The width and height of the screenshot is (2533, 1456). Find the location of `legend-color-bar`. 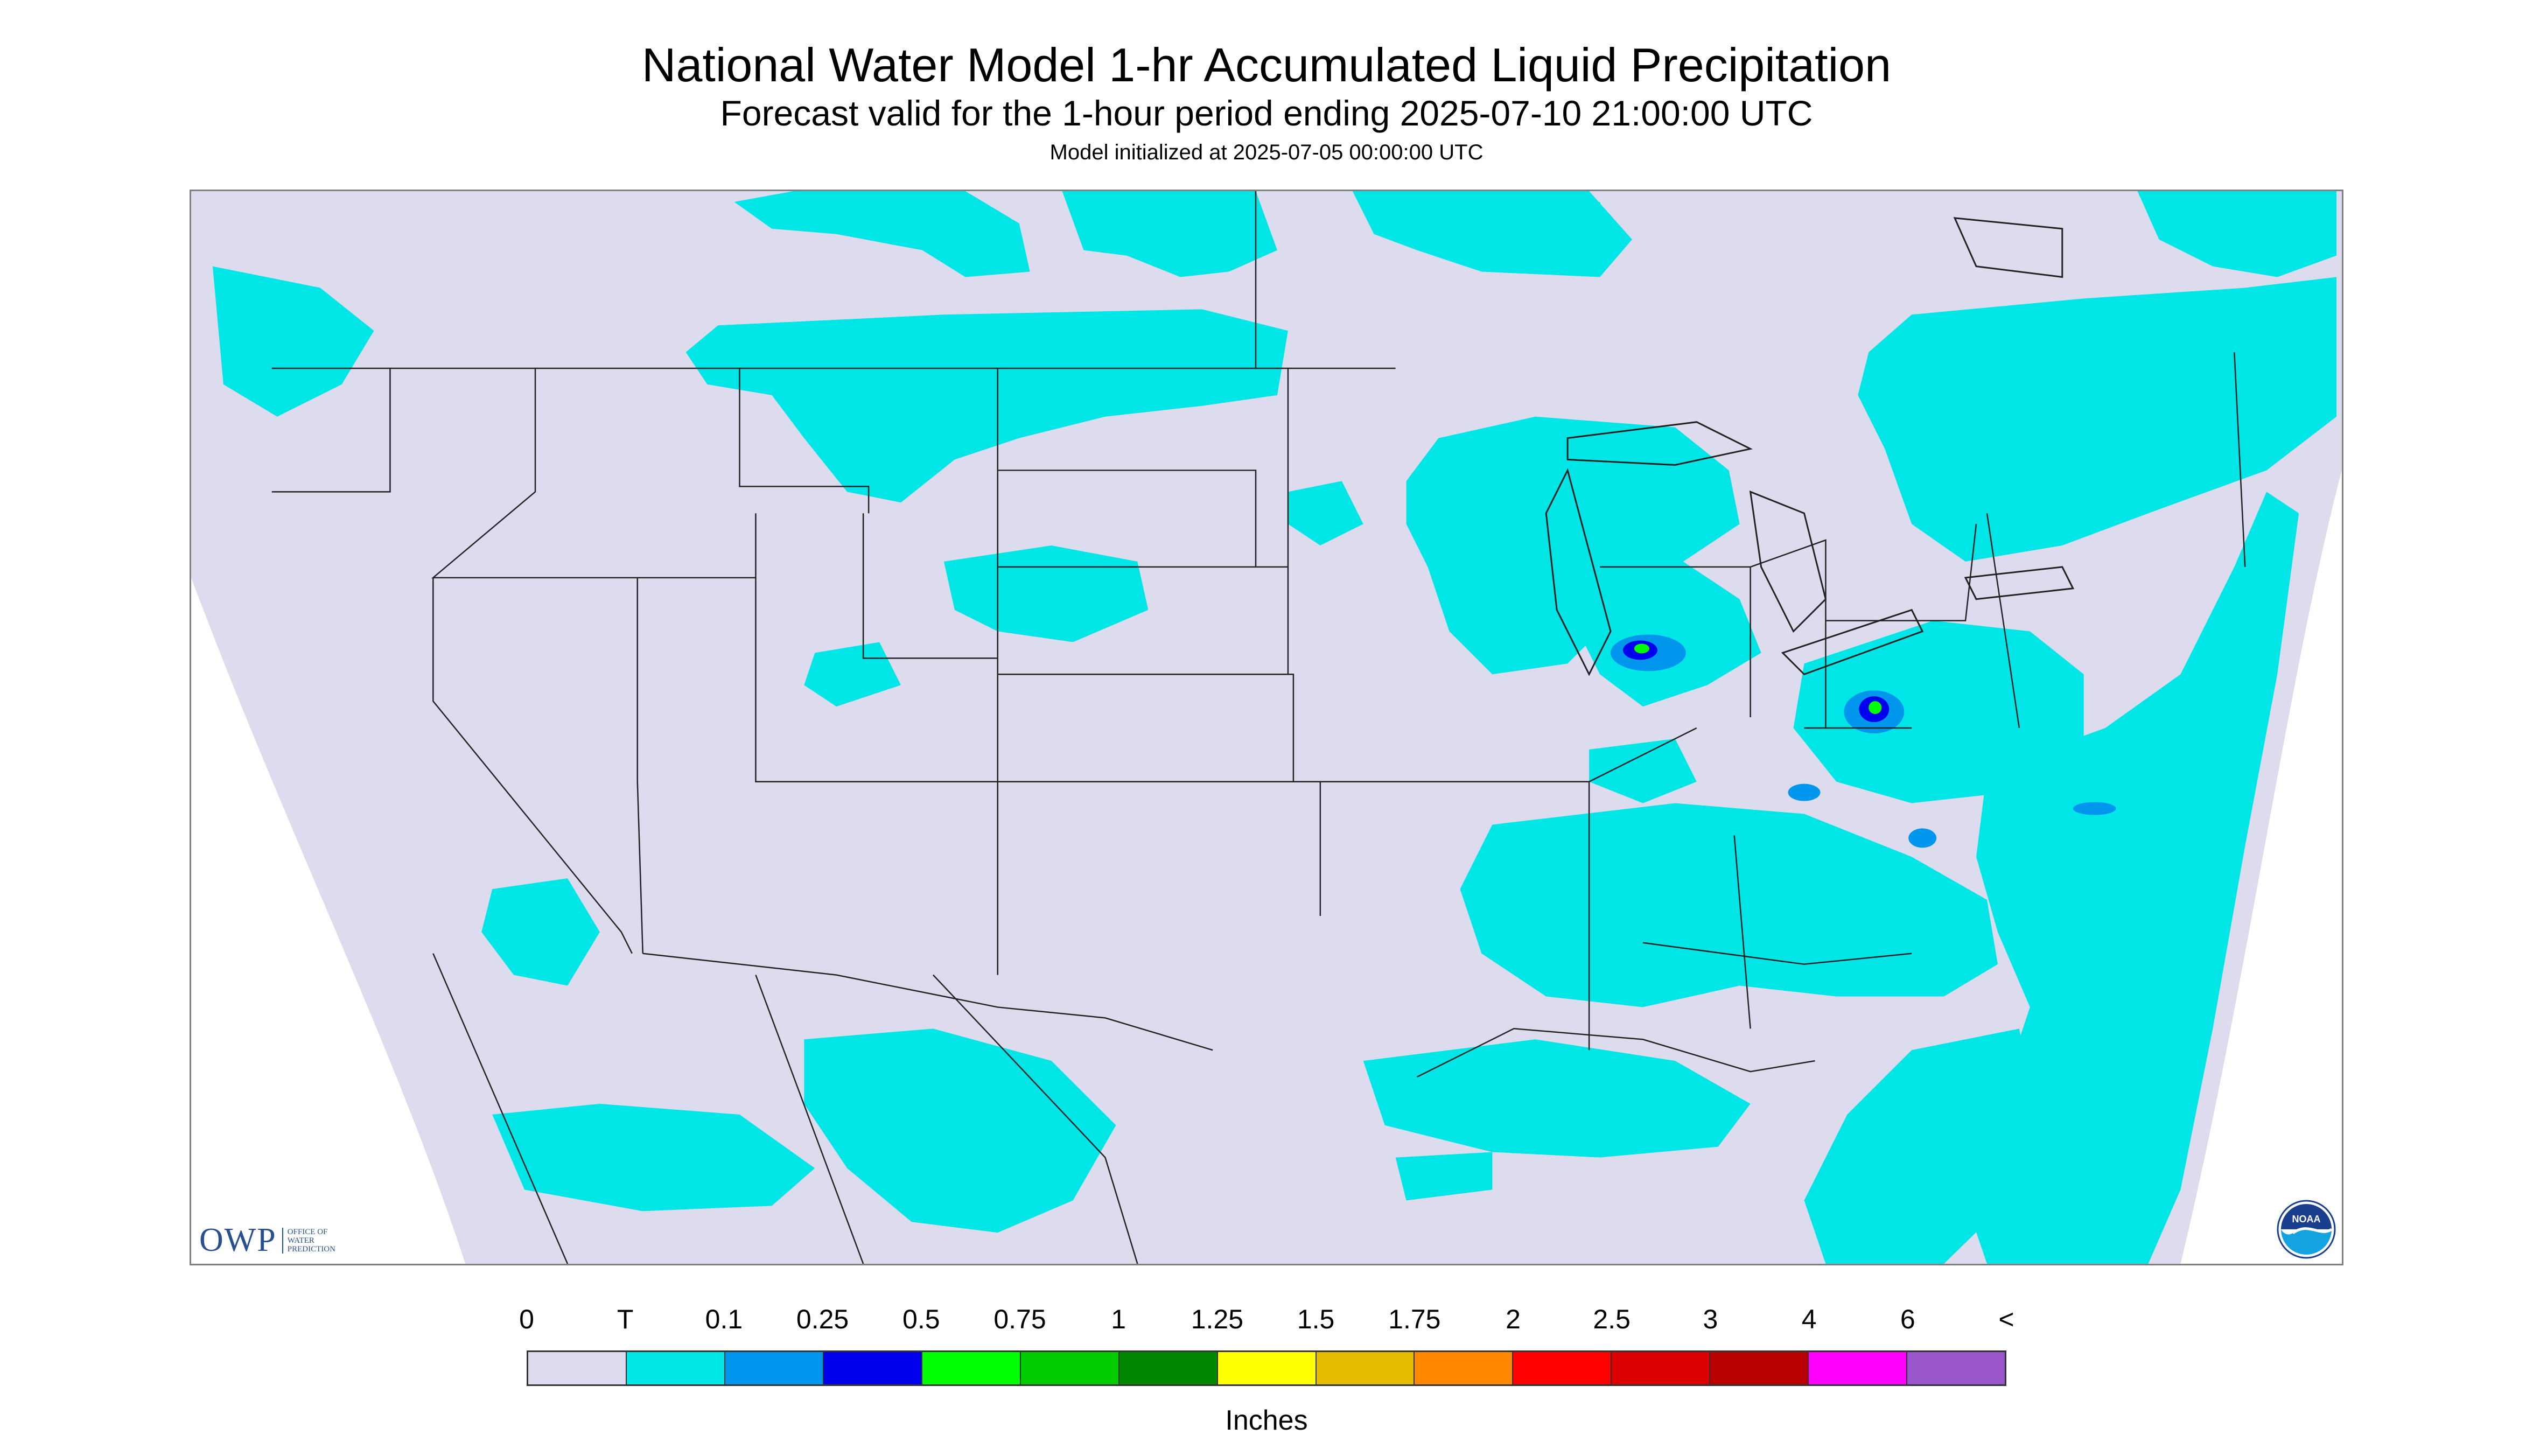

legend-color-bar is located at coordinates (1266, 1368).